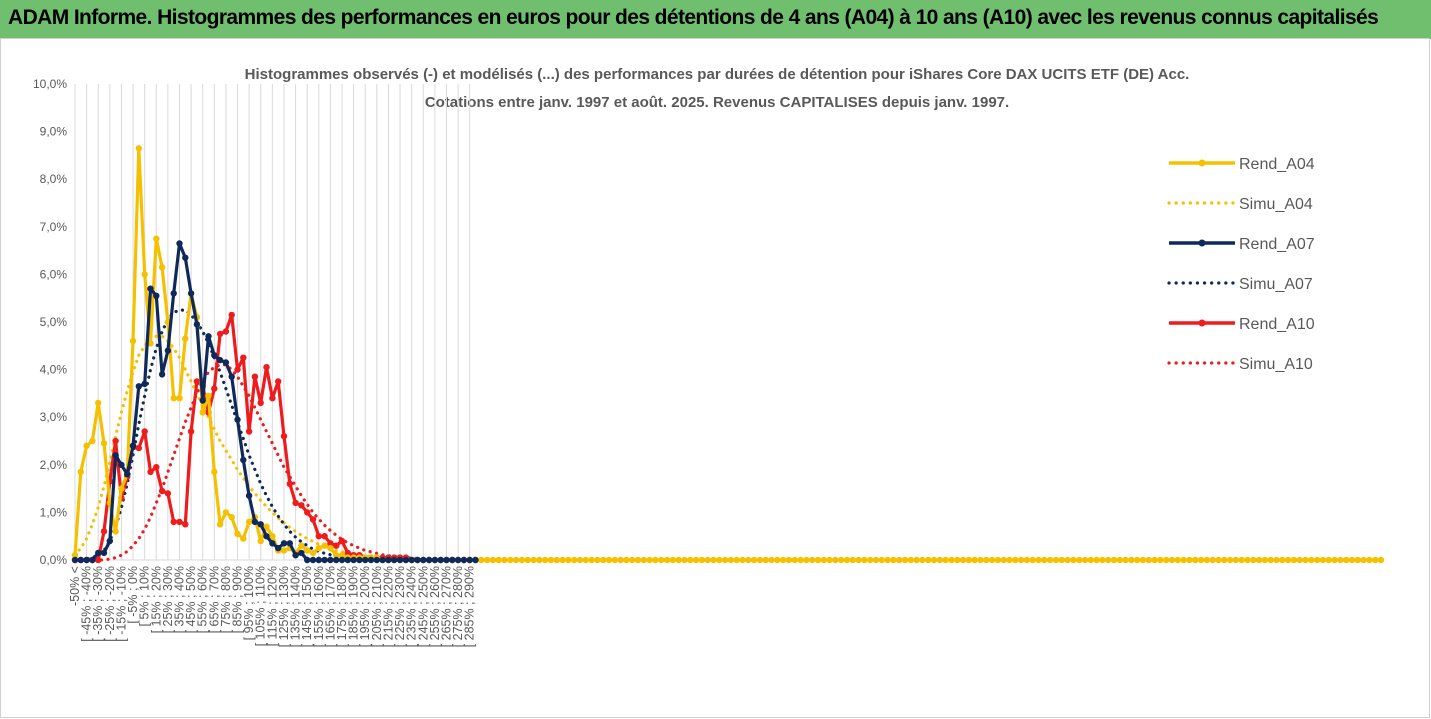  Describe the element at coordinates (1277, 244) in the screenshot. I see `legend-label: Rend_A07` at that location.